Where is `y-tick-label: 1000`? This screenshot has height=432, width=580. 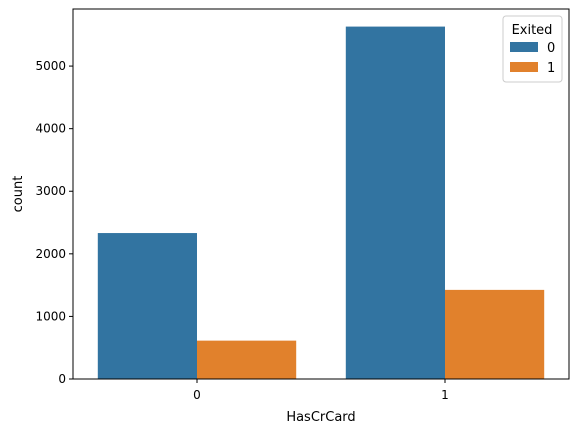
y-tick-label: 1000 is located at coordinates (50, 316).